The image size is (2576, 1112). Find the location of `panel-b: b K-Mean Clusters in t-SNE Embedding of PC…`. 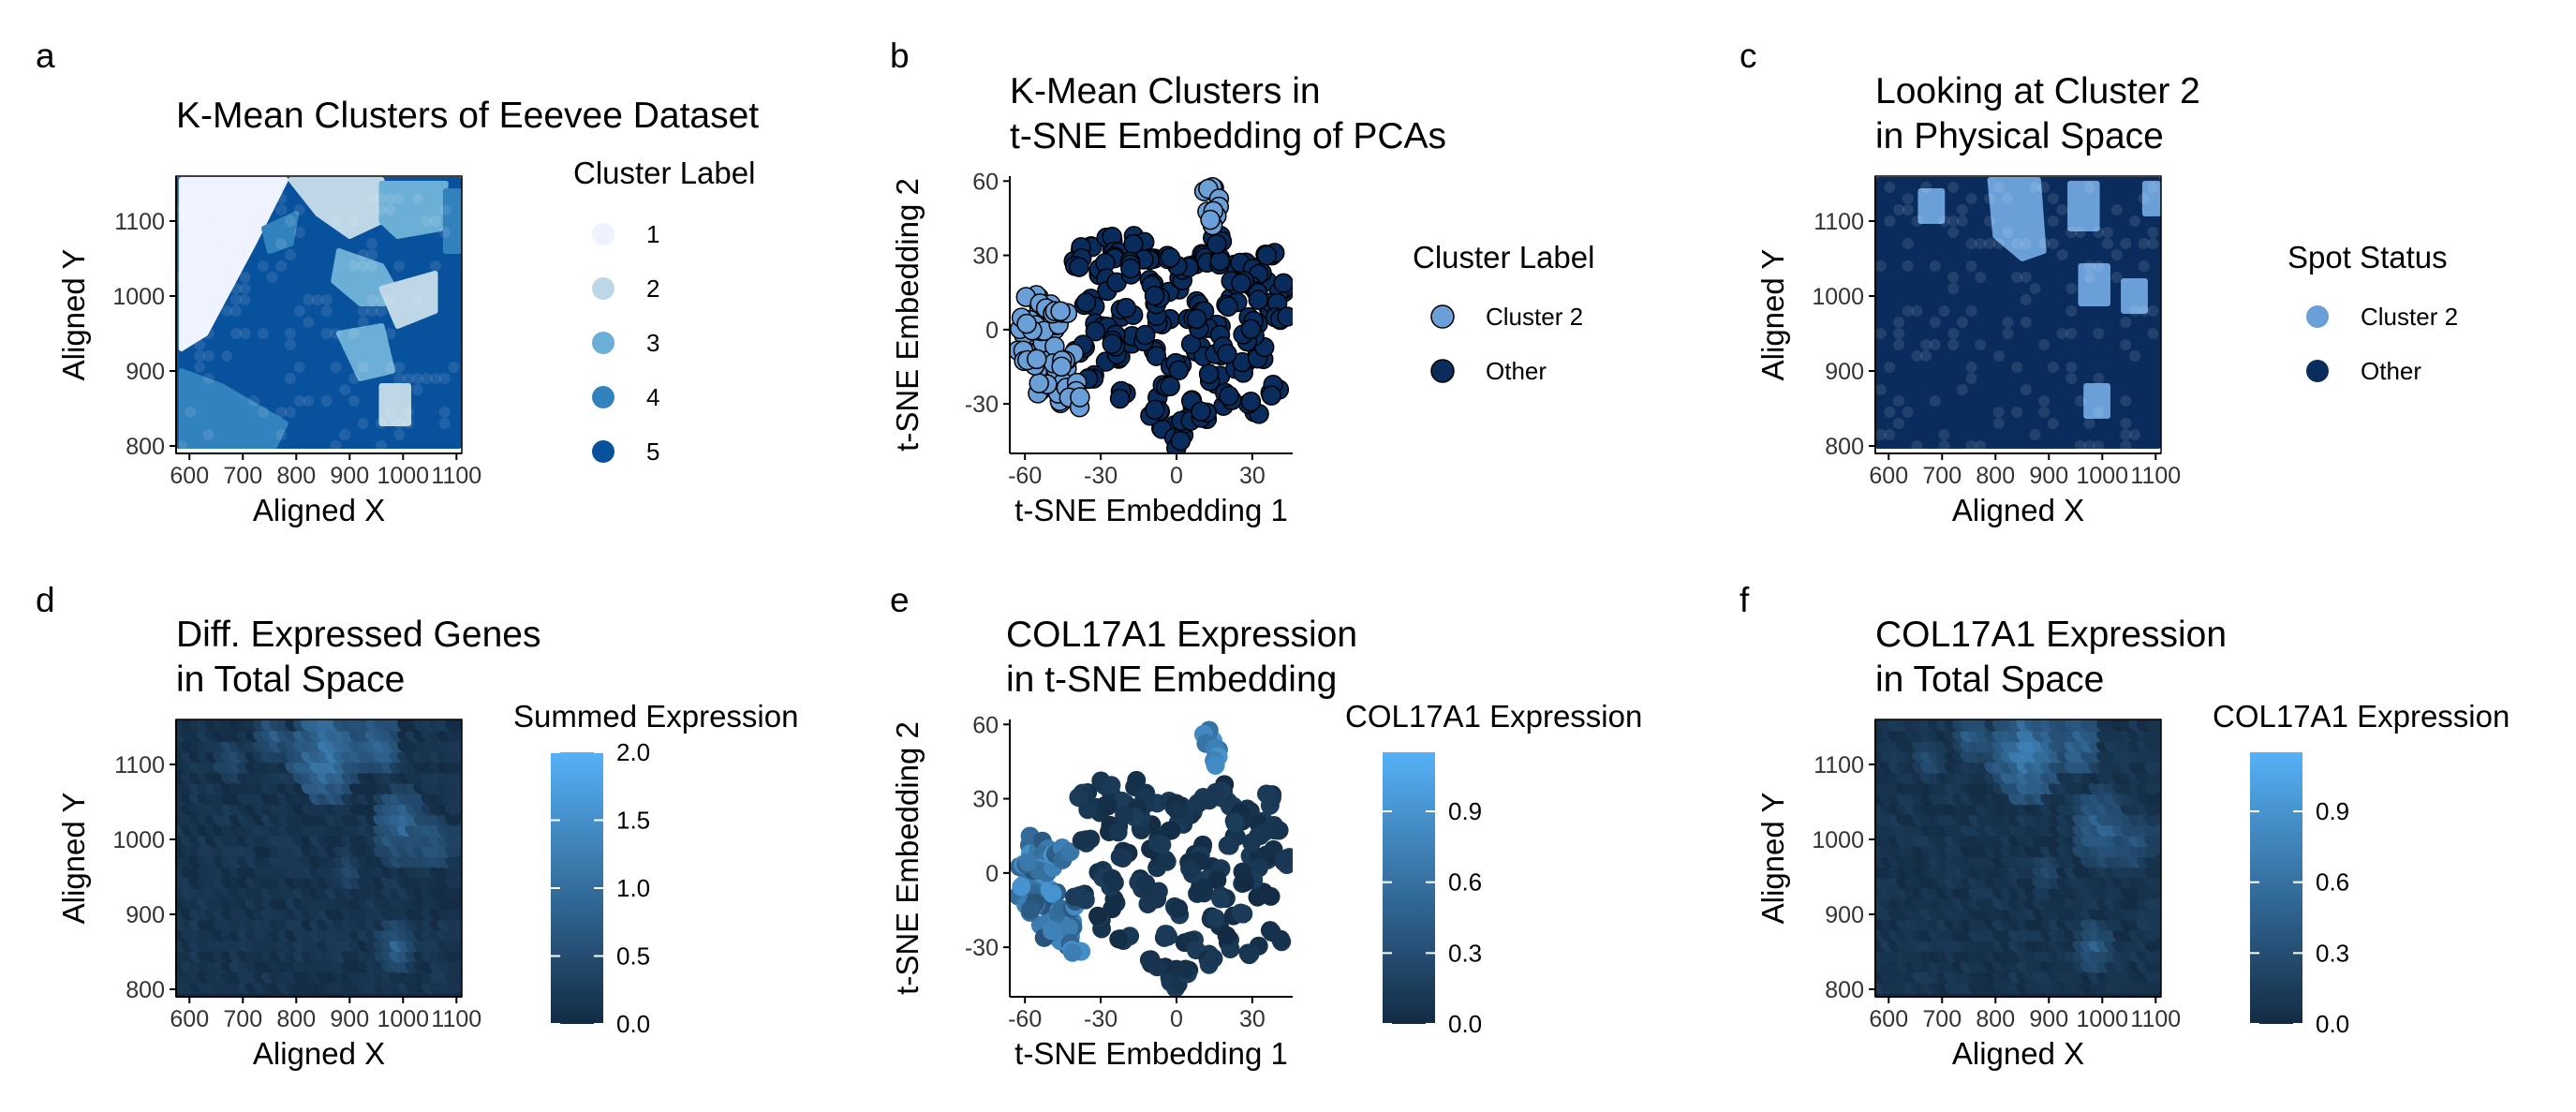

panel-b: b K-Mean Clusters in t-SNE Embedding of PC… is located at coordinates (1242, 282).